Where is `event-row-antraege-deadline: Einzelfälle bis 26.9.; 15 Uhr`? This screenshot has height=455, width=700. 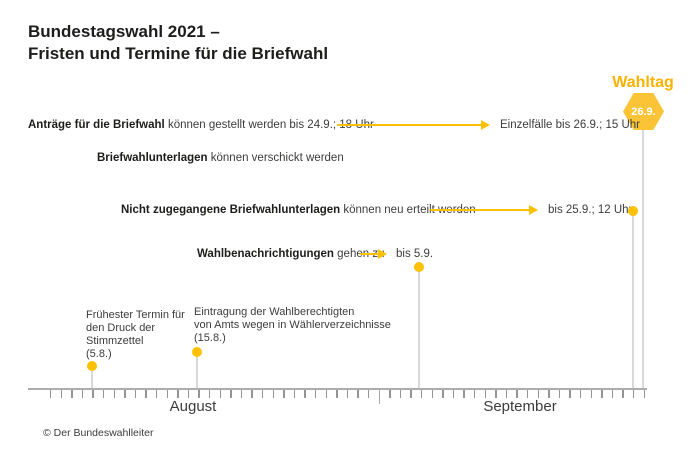 event-row-antraege-deadline: Einzelfälle bis 26.9.; 15 Uhr is located at coordinates (570, 125).